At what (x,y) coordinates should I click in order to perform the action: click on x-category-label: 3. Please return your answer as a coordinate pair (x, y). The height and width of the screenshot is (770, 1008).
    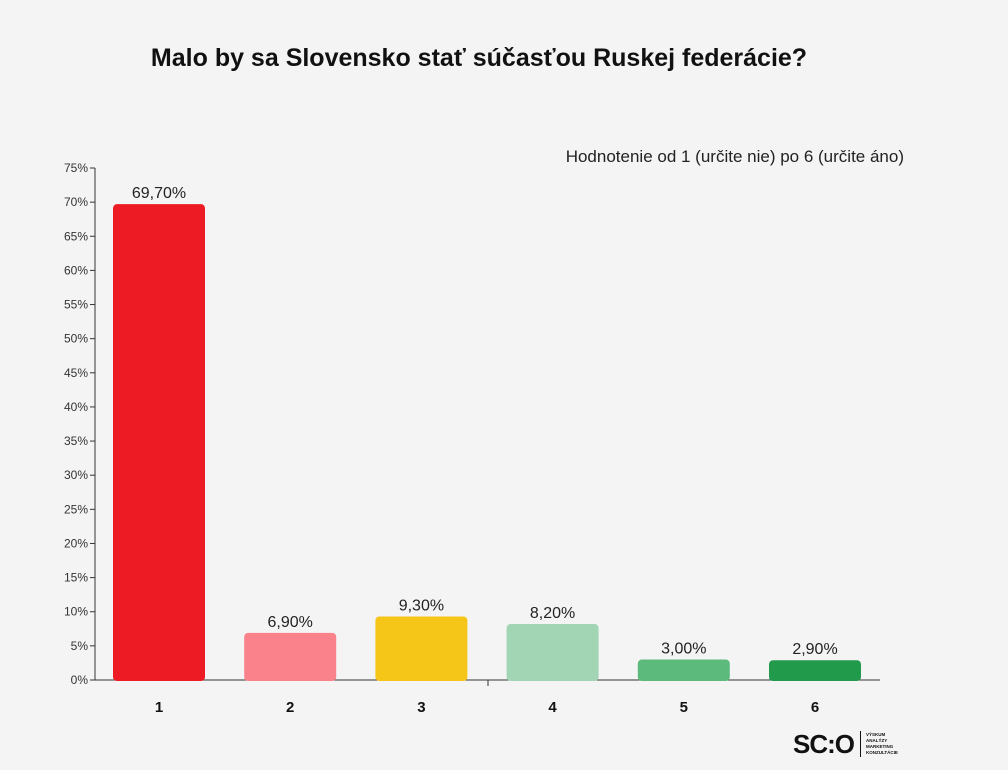
    Looking at the image, I should click on (421, 707).